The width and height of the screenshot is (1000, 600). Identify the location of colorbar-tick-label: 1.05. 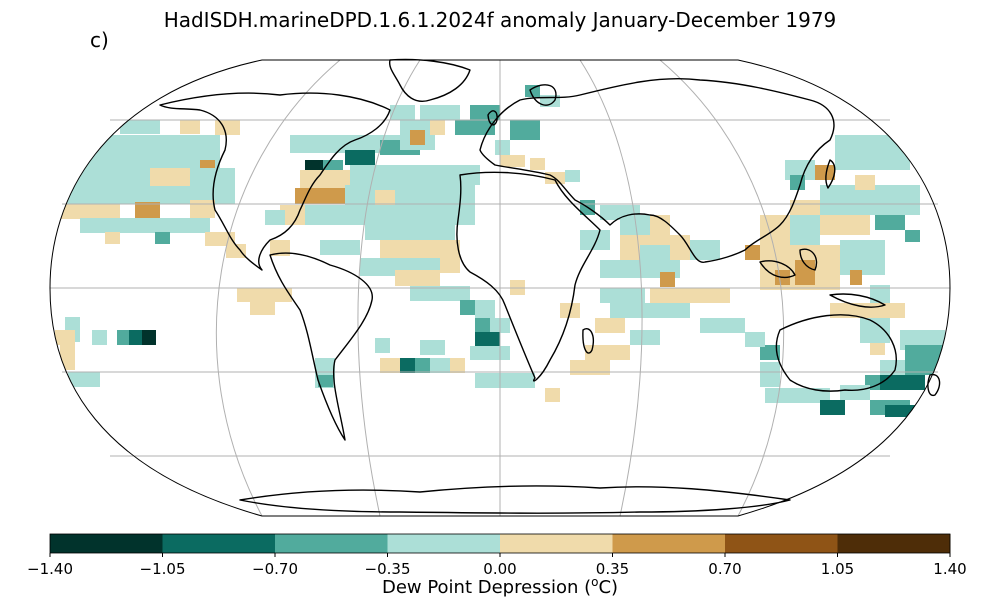
(837, 569).